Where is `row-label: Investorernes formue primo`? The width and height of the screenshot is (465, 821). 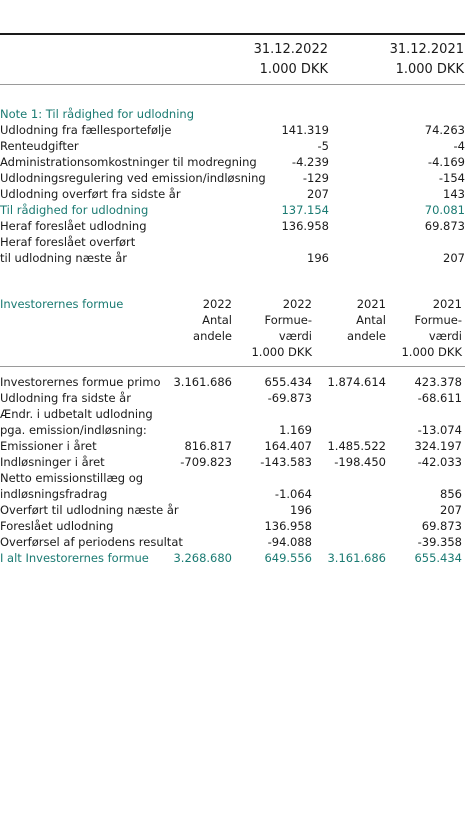 row-label: Investorernes formue primo is located at coordinates (80, 382).